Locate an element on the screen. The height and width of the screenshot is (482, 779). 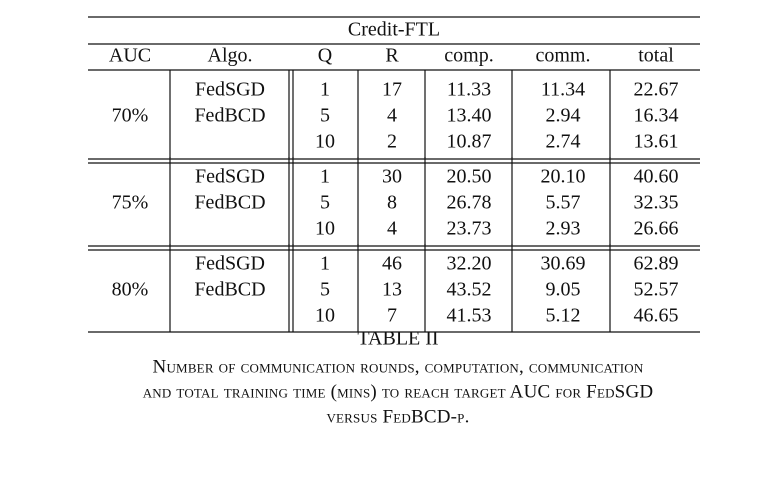
data-cell: 17 is located at coordinates (392, 90).